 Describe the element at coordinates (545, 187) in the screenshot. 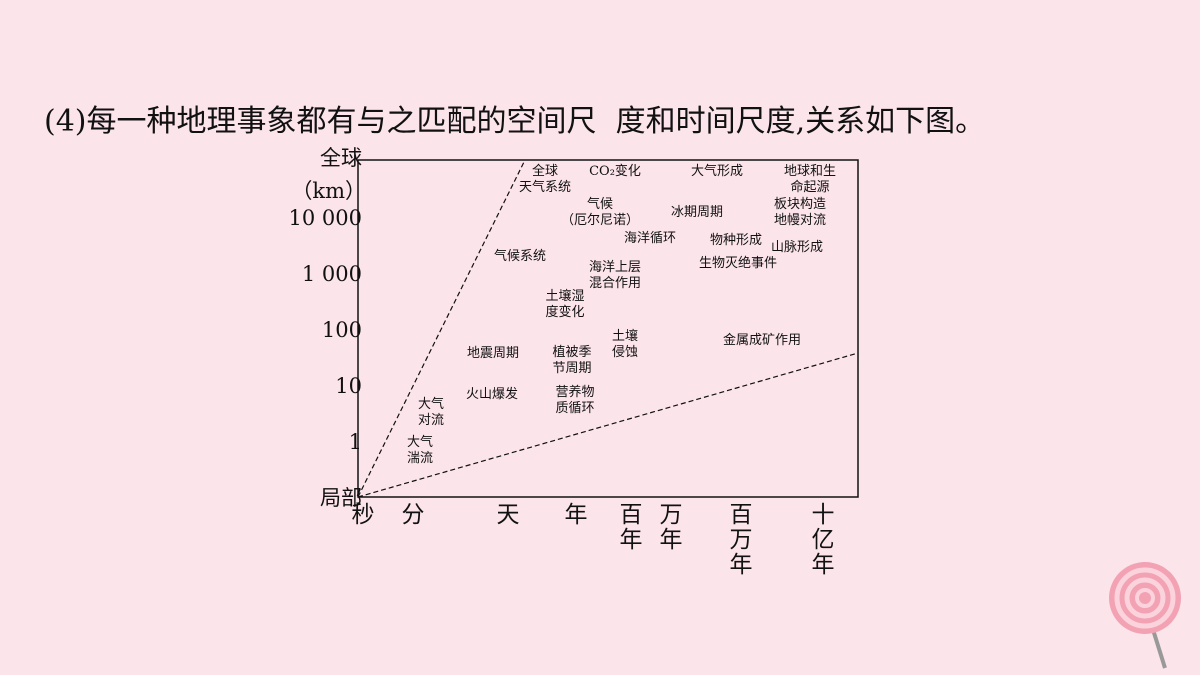

I see `phenomenon-line: 天气系统` at that location.